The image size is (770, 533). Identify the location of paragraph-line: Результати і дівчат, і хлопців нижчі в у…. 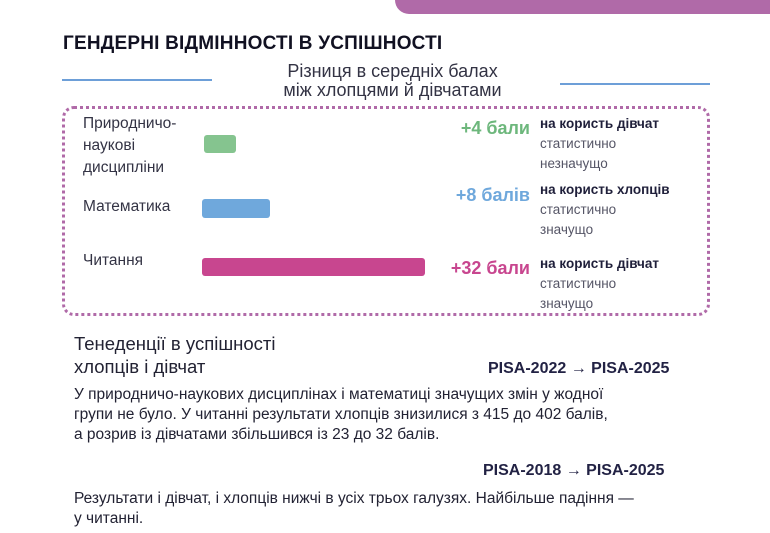
(354, 498).